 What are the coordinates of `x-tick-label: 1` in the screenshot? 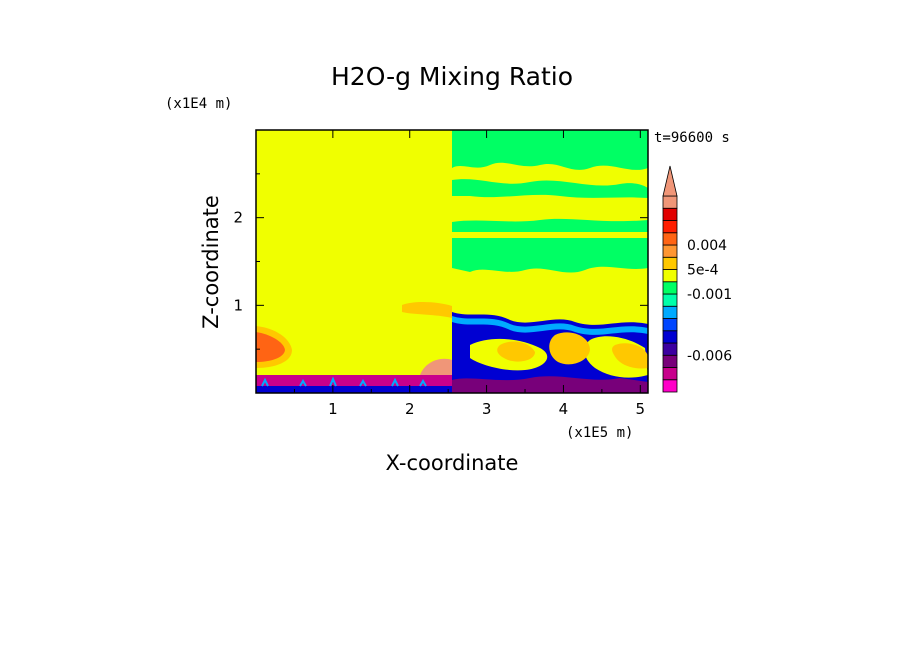 It's located at (333, 409).